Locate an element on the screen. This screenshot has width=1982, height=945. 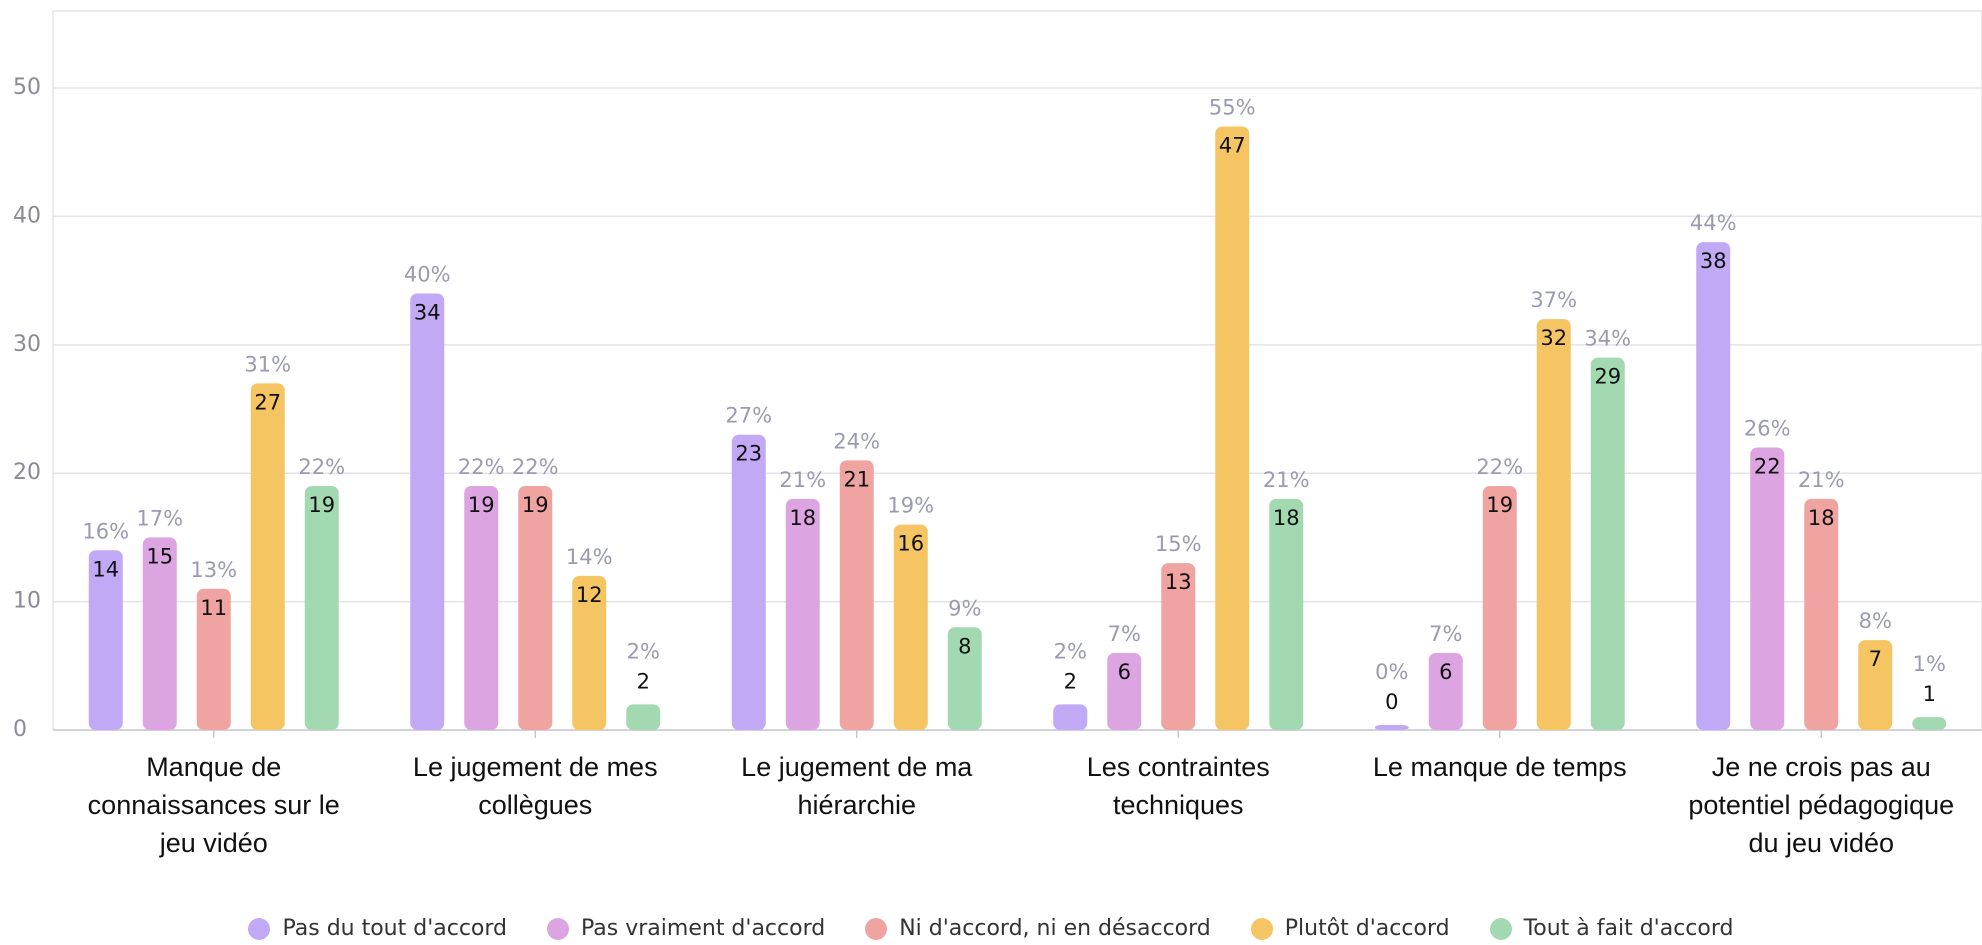
legend-label: Ni d'accord, ni en désaccord is located at coordinates (1055, 928).